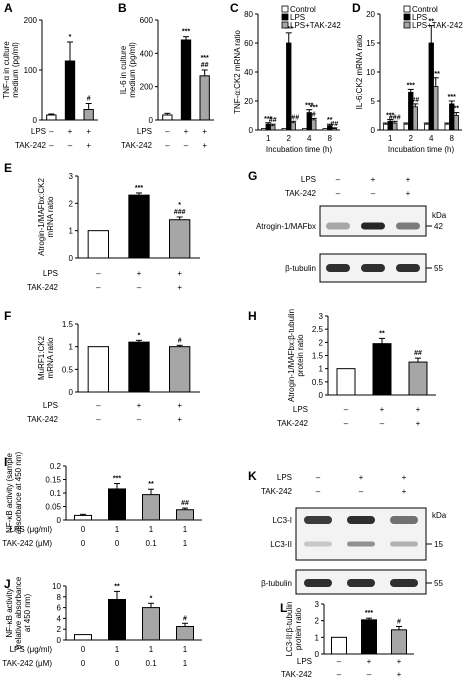  Describe the element at coordinates (59, 629) in the screenshot. I see `y-tick-label: 2` at that location.